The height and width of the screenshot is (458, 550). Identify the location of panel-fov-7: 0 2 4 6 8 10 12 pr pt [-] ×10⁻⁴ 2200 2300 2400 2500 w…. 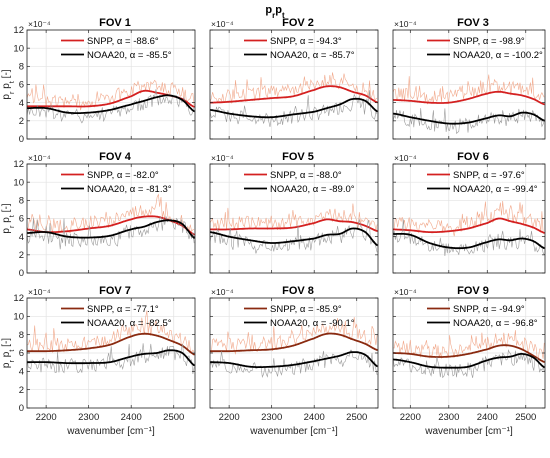
(98, 361).